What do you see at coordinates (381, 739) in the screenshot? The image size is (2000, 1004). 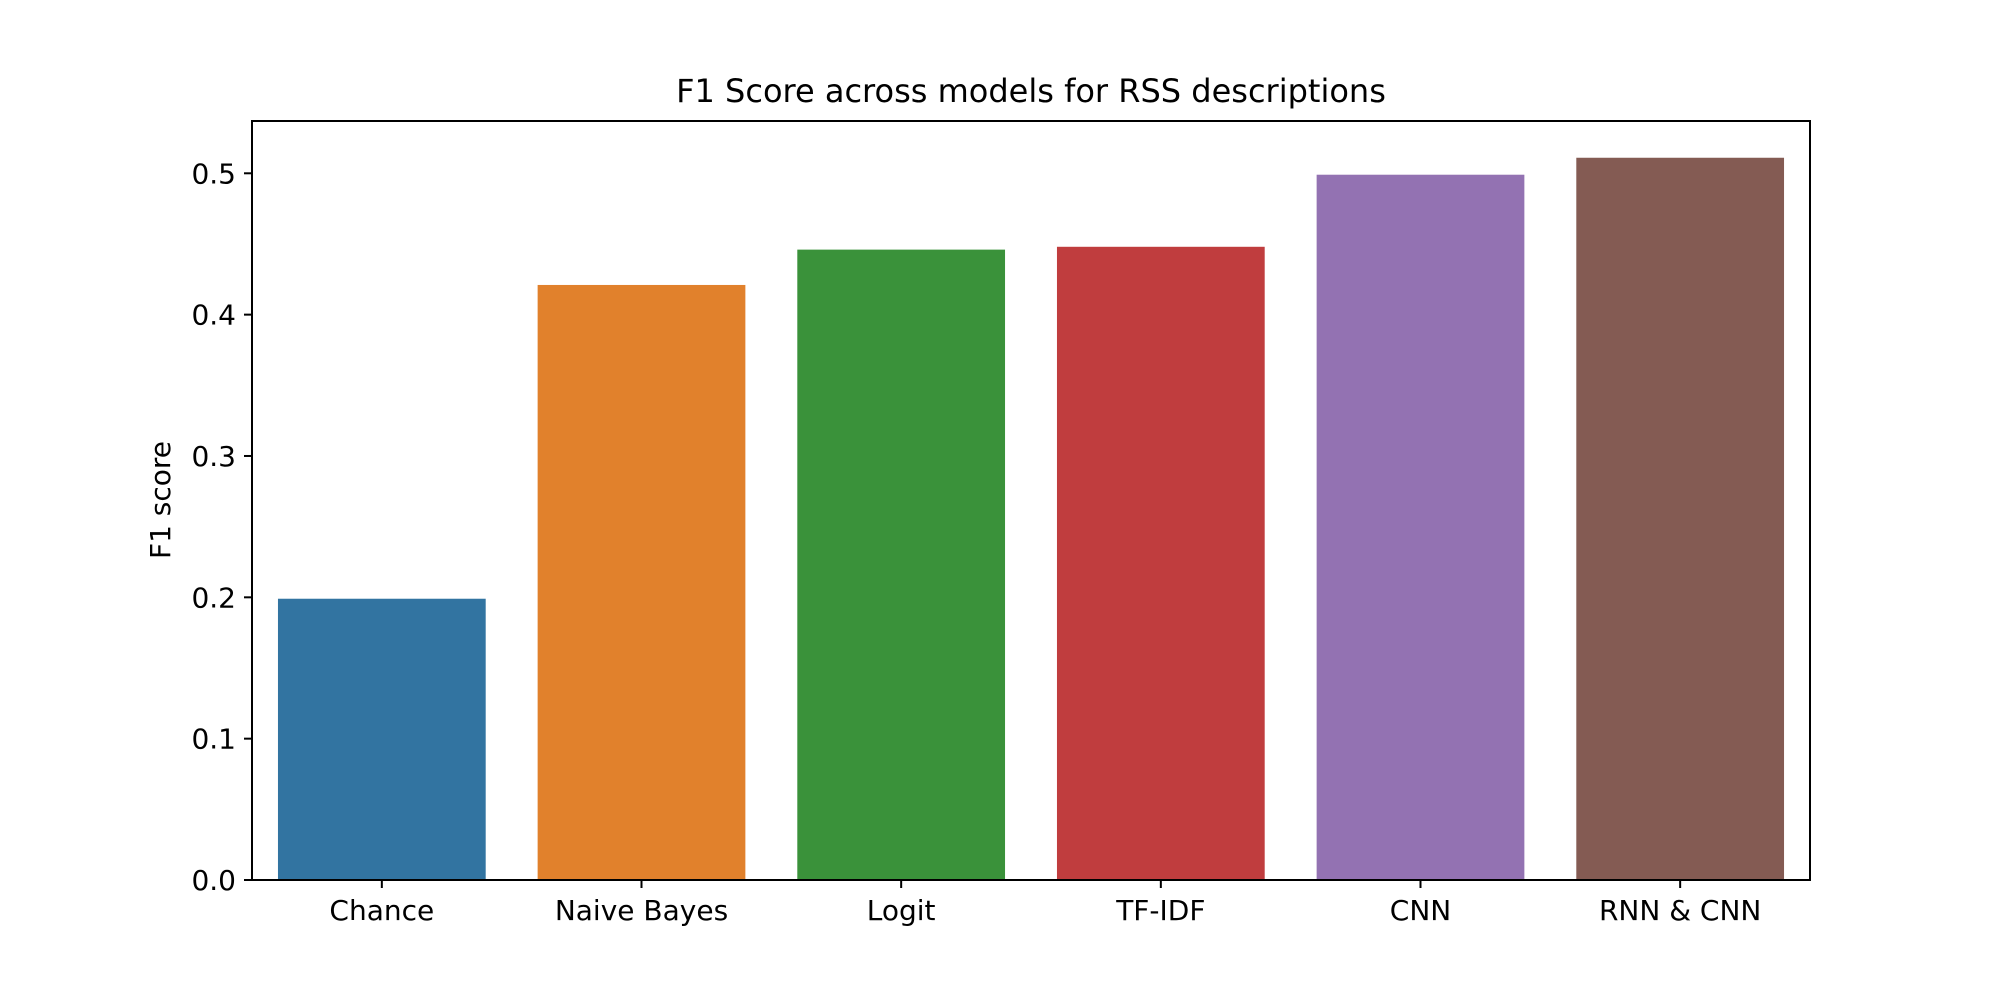 I see `bar-chance` at bounding box center [381, 739].